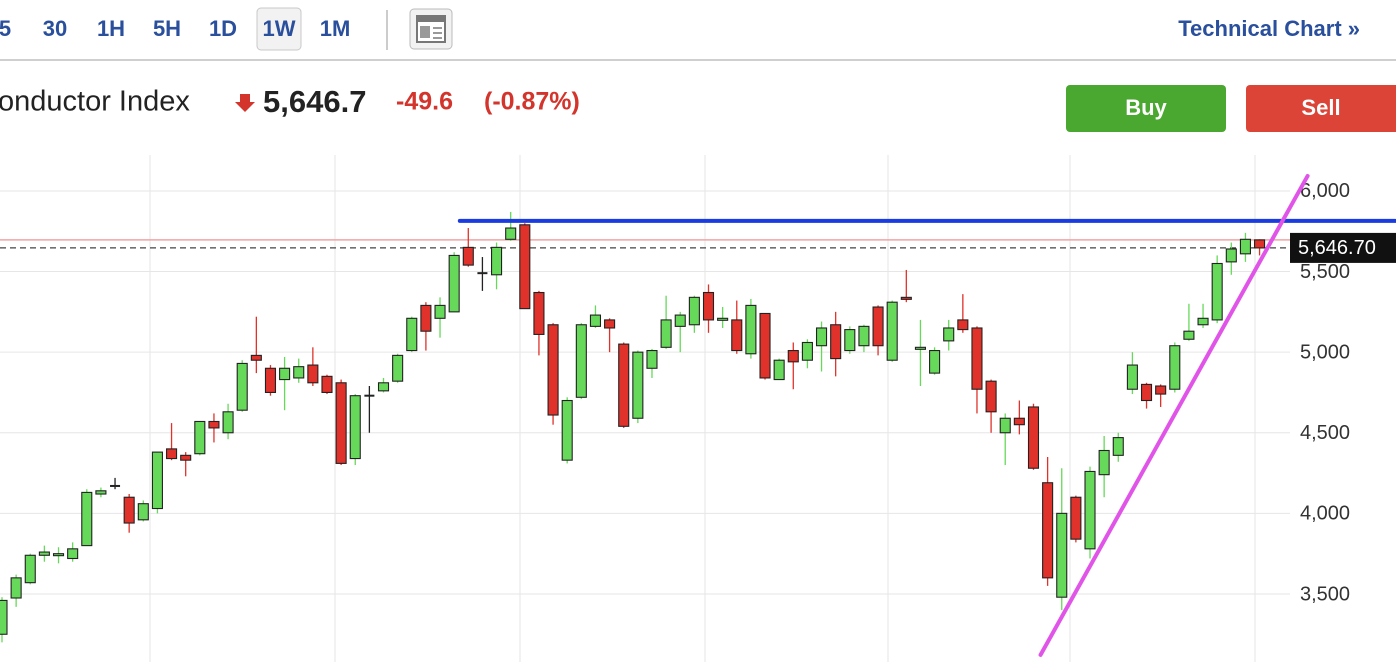  Describe the element at coordinates (55, 28) in the screenshot. I see `interval-button: 30` at that location.